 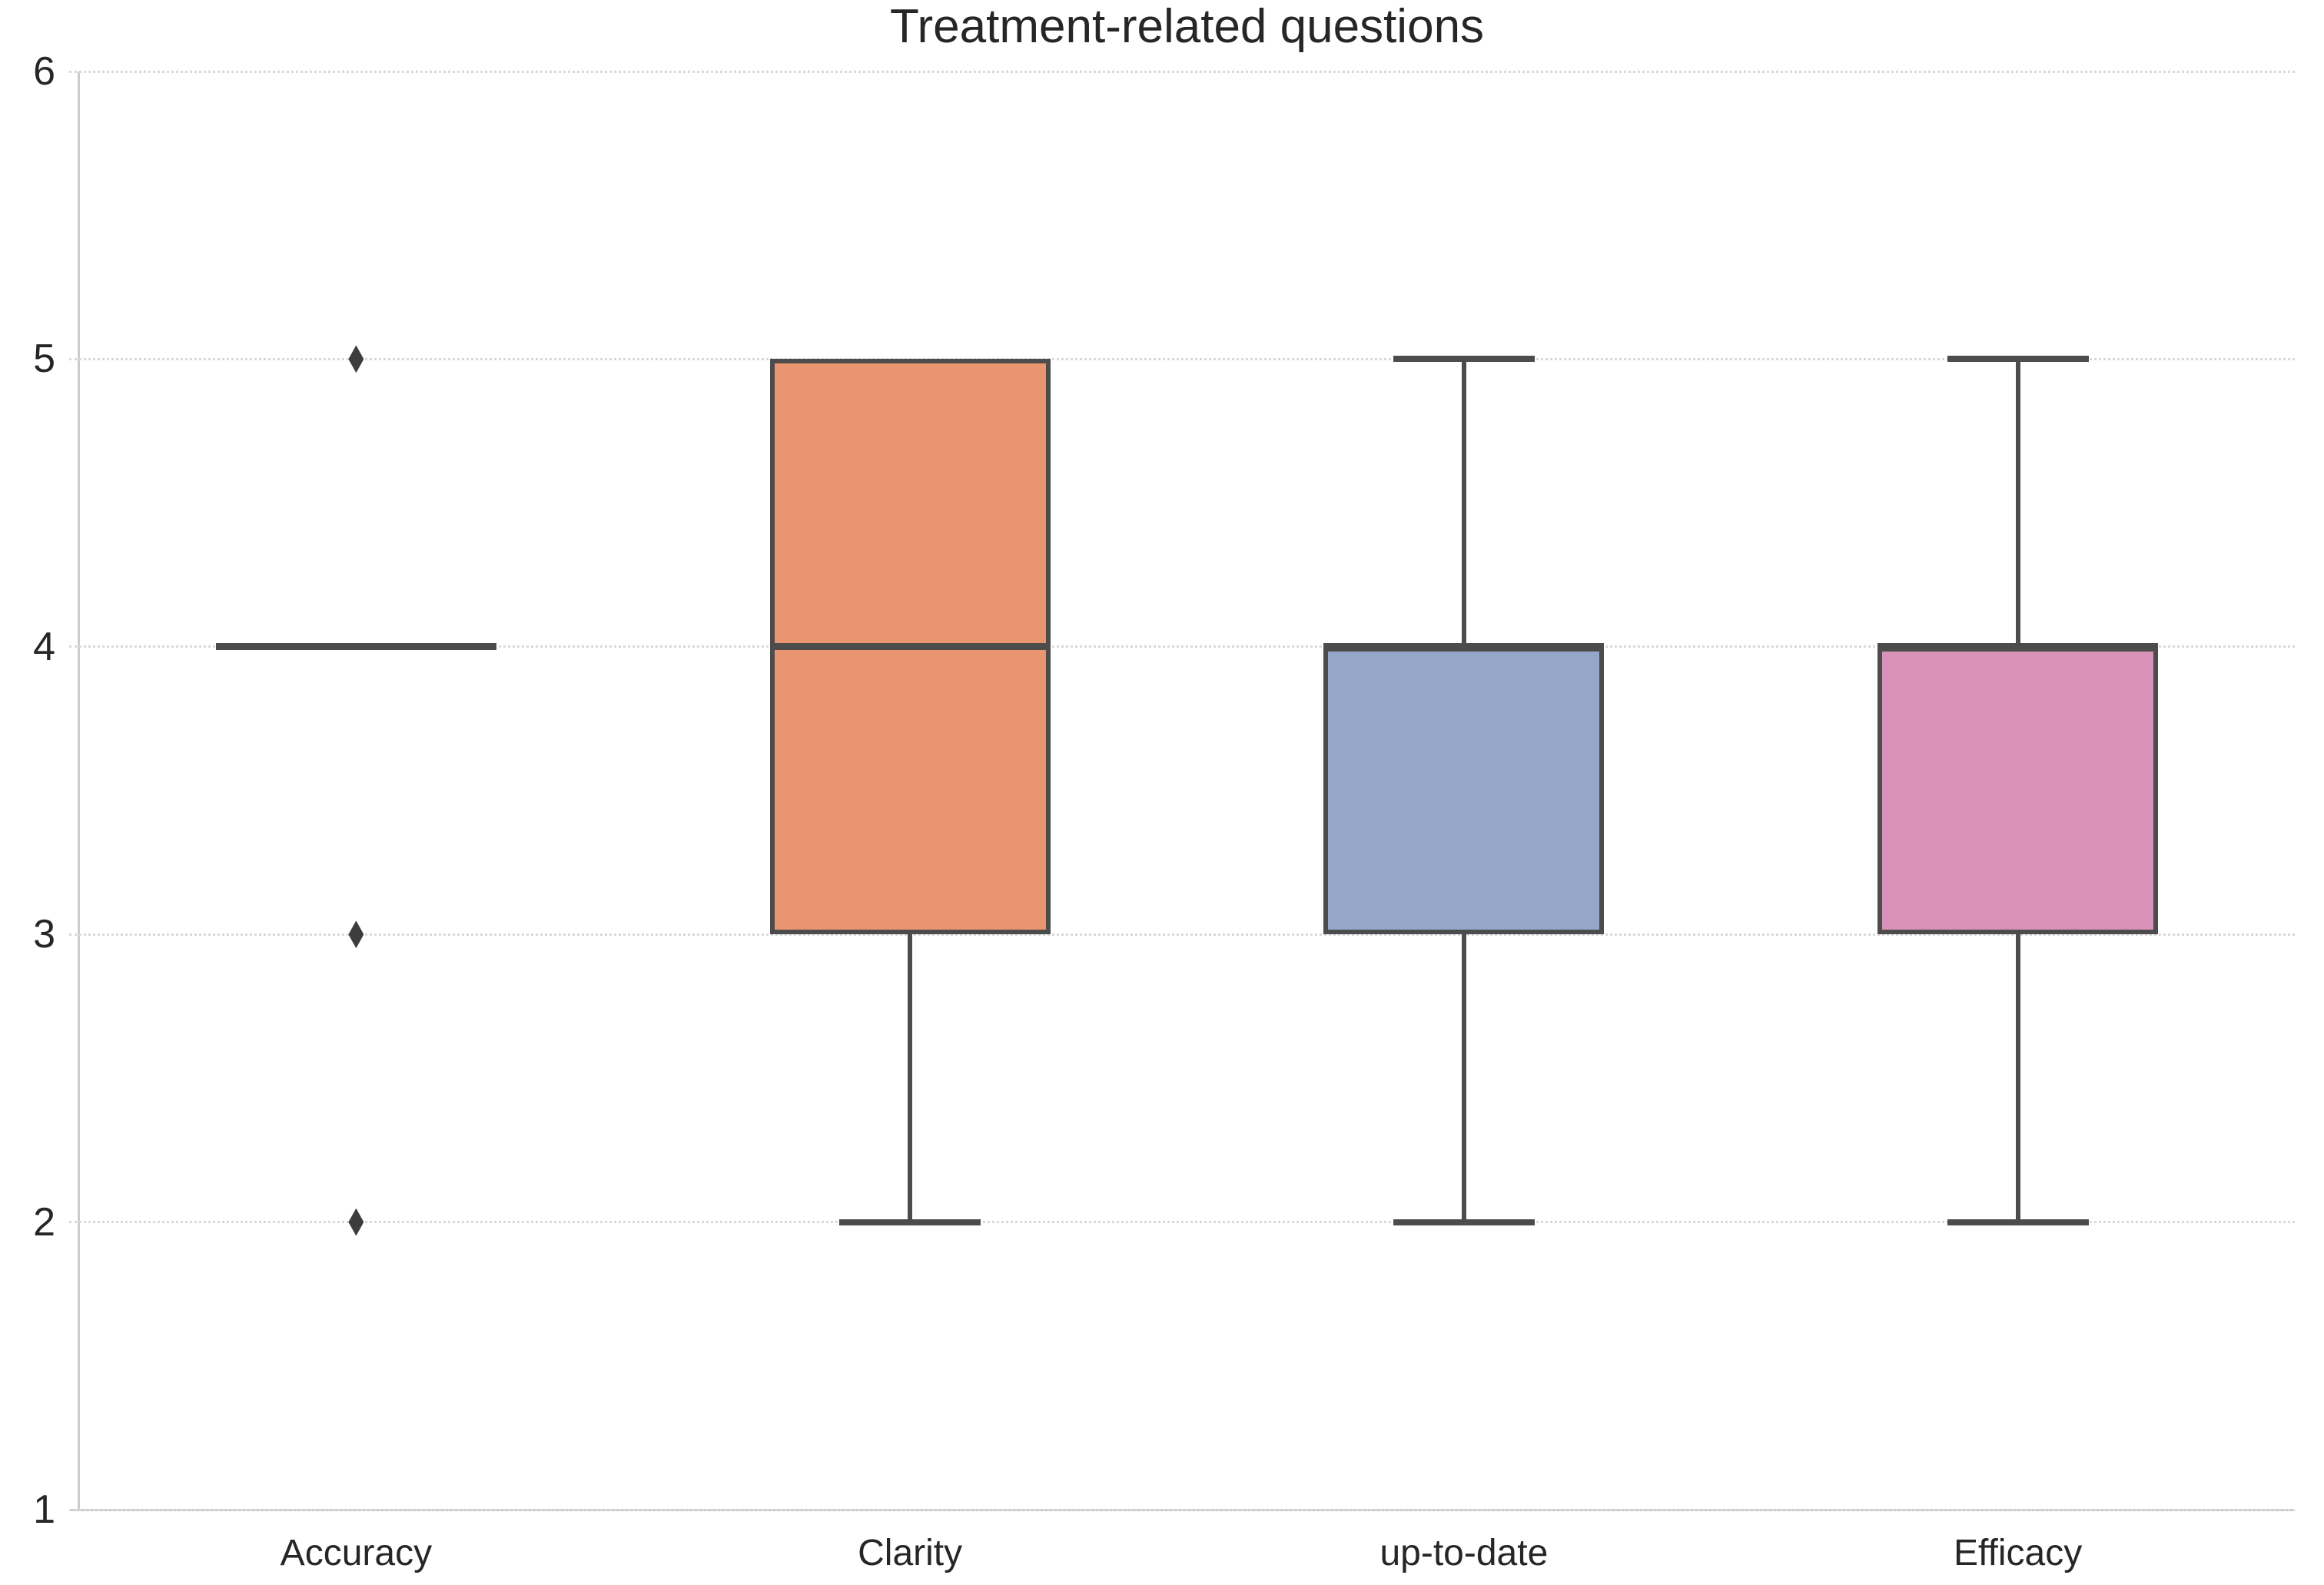 What do you see at coordinates (910, 1078) in the screenshot?
I see `lower-whisker-clarity` at bounding box center [910, 1078].